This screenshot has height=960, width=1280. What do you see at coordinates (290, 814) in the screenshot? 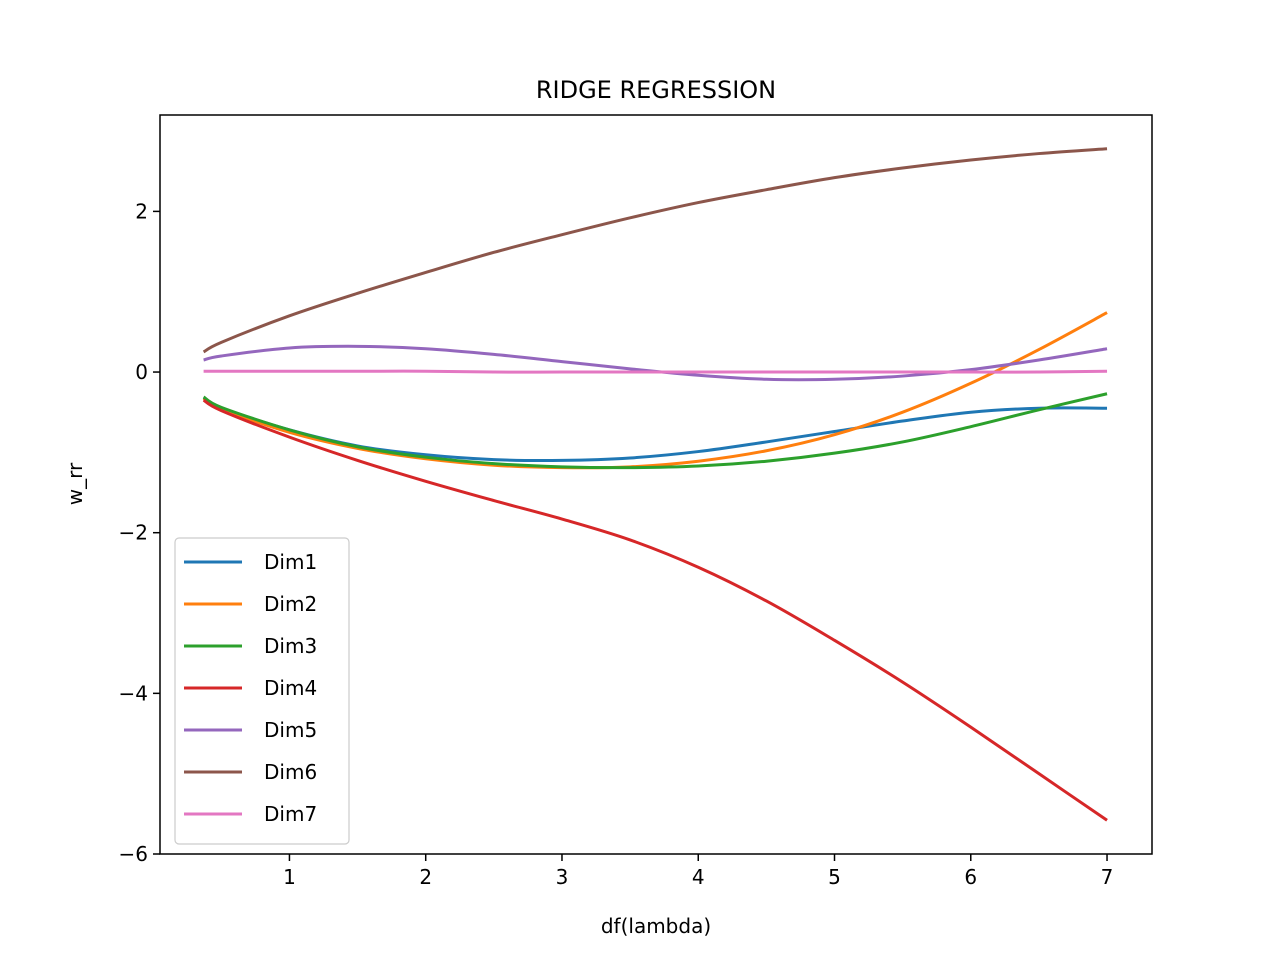
I see `legend-label: Dim7` at bounding box center [290, 814].